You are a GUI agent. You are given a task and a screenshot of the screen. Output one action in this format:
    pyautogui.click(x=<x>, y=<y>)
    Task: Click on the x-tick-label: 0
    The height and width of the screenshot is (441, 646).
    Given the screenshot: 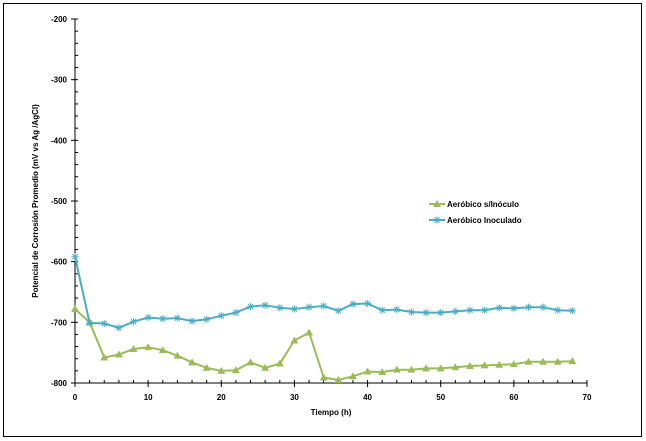 What is the action you would take?
    pyautogui.click(x=75, y=397)
    